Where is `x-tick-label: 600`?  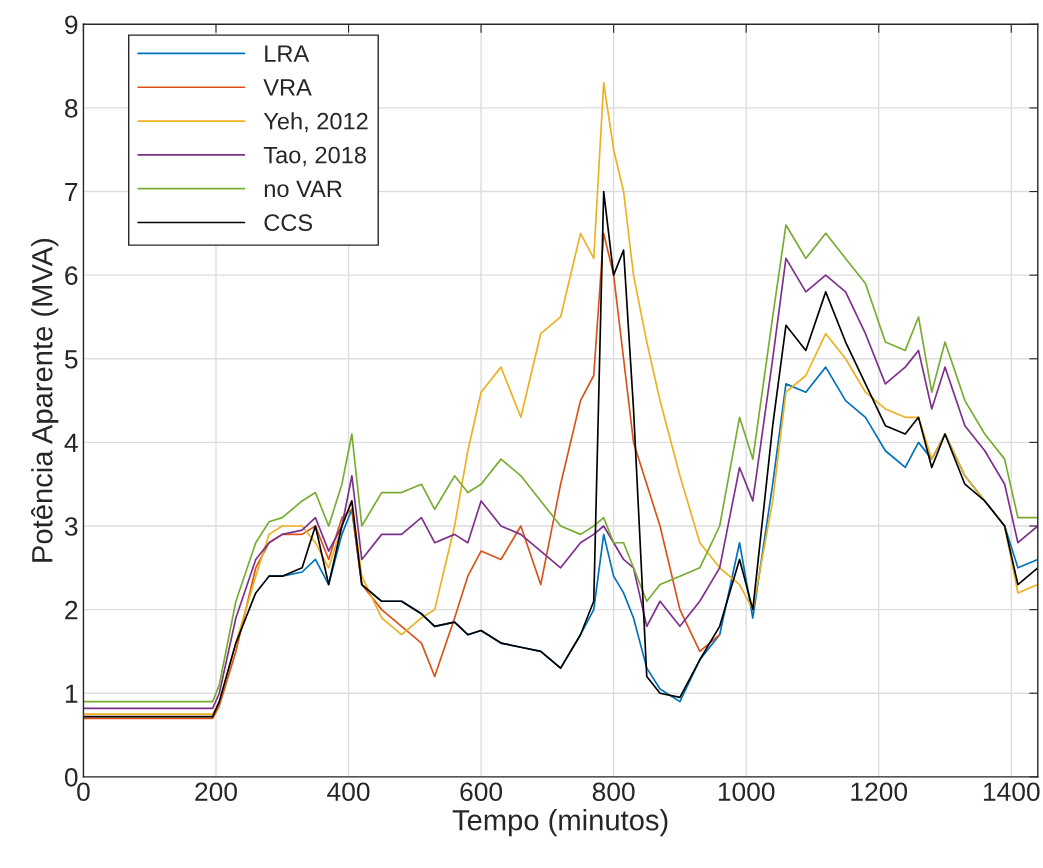 x-tick-label: 600 is located at coordinates (481, 792).